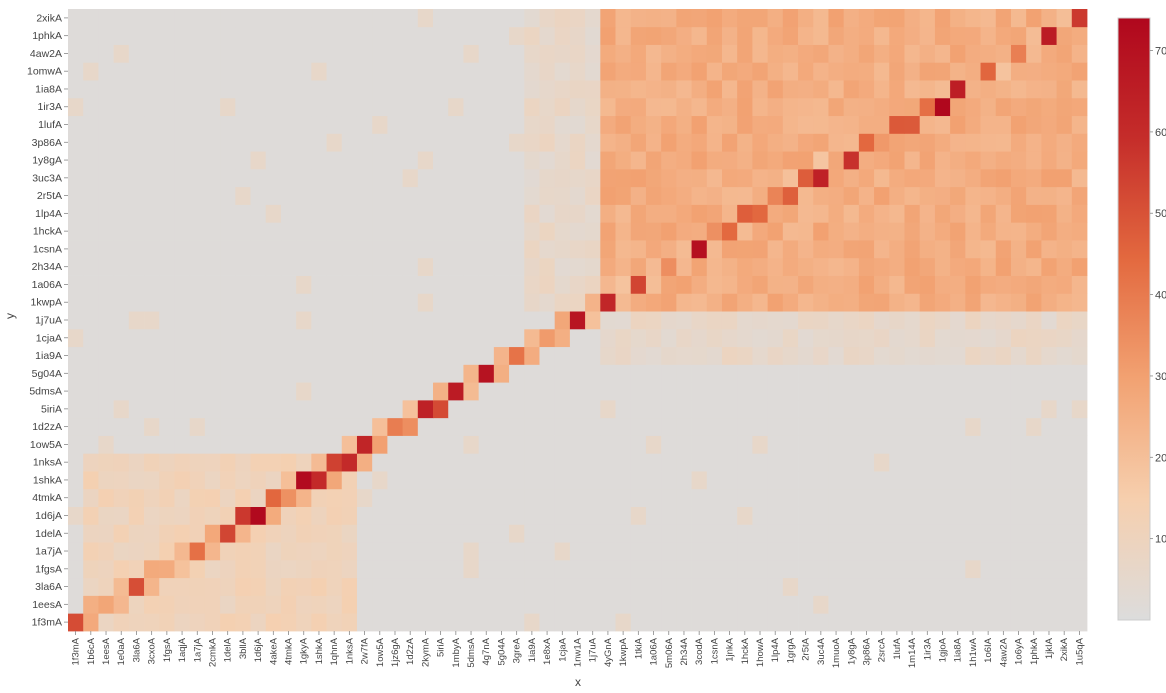 Image resolution: width=1166 pixels, height=693 pixels. I want to click on y-tick-label: 1csnA, so click(47, 249).